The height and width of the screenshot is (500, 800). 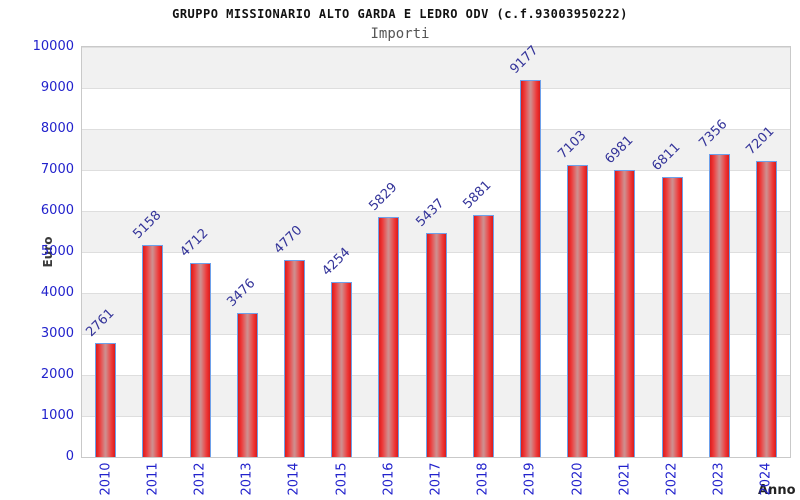 I want to click on chart-subtitle: Importi, so click(x=400, y=34).